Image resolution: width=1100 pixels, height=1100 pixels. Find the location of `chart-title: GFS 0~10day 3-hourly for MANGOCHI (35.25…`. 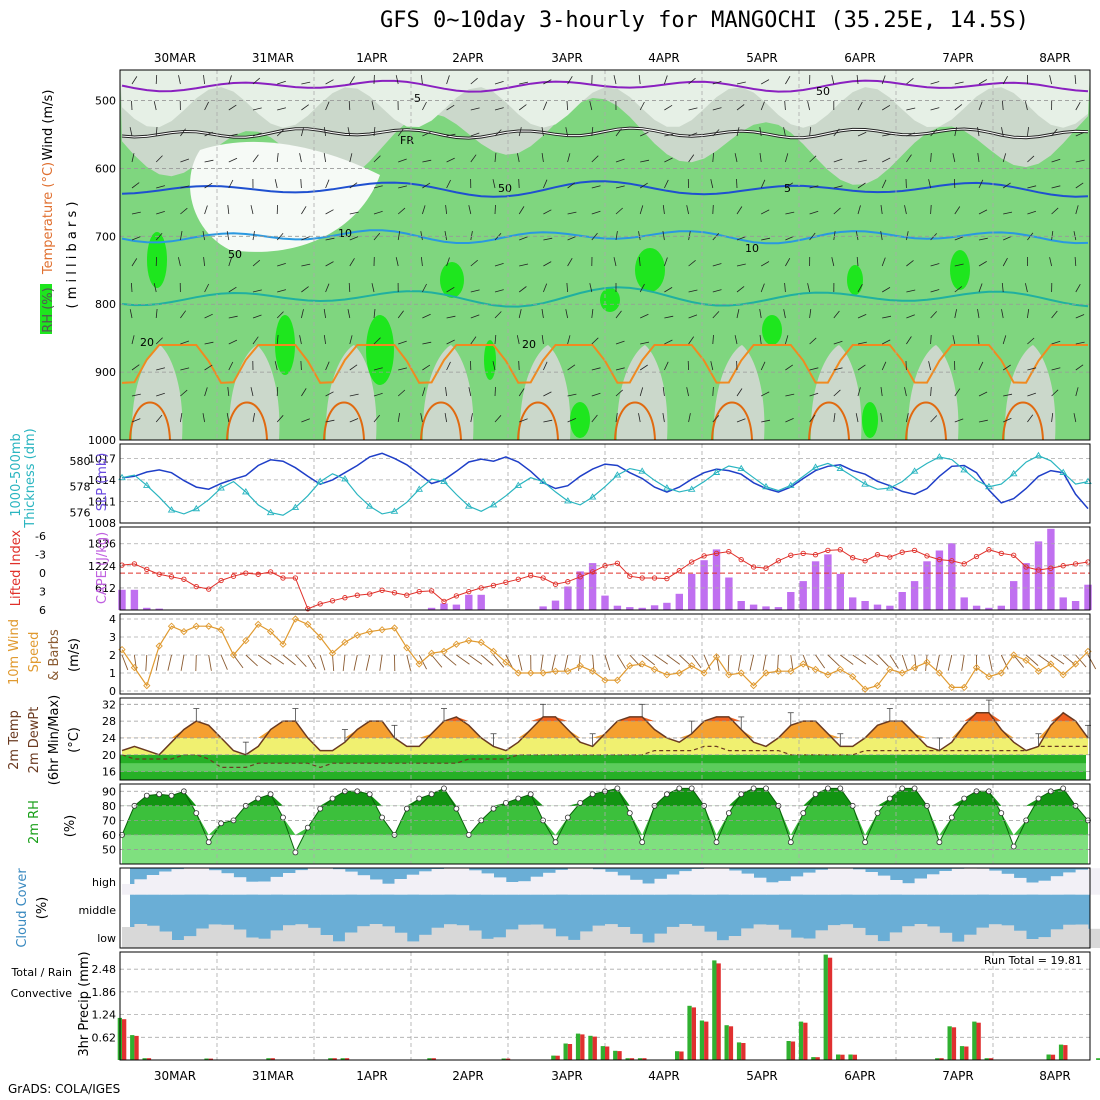

chart-title: GFS 0~10day 3-hourly for MANGOCHI (35.25… is located at coordinates (705, 20).